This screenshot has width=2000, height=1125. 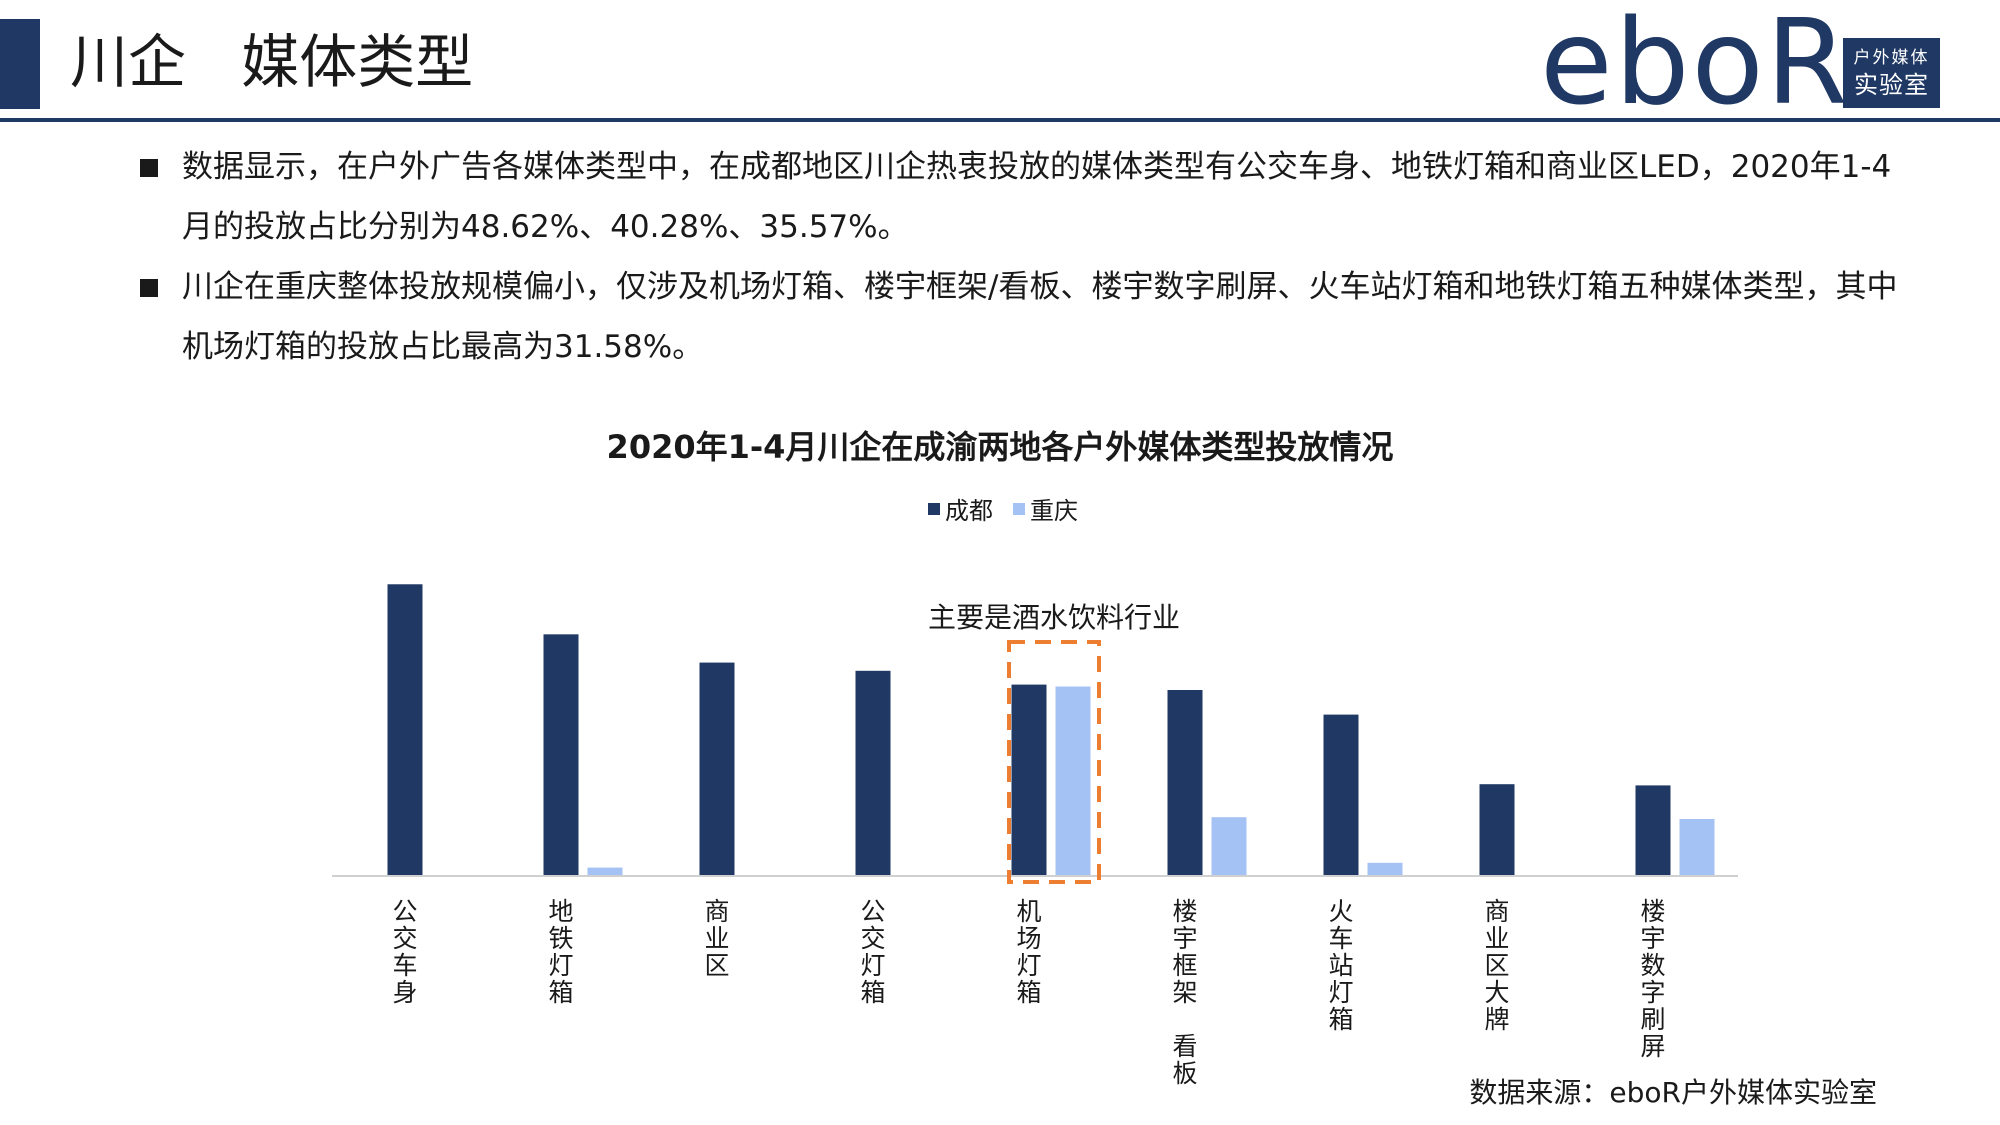 I want to click on x-tick-label: 楼宇框架 看板, so click(x=1184, y=992).